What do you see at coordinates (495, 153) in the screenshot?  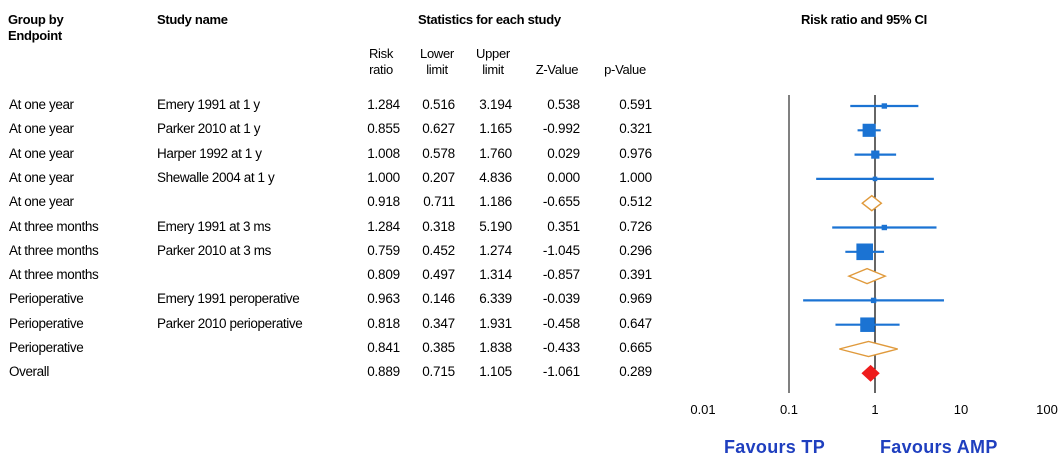 I see `upper-cell: 1.760` at bounding box center [495, 153].